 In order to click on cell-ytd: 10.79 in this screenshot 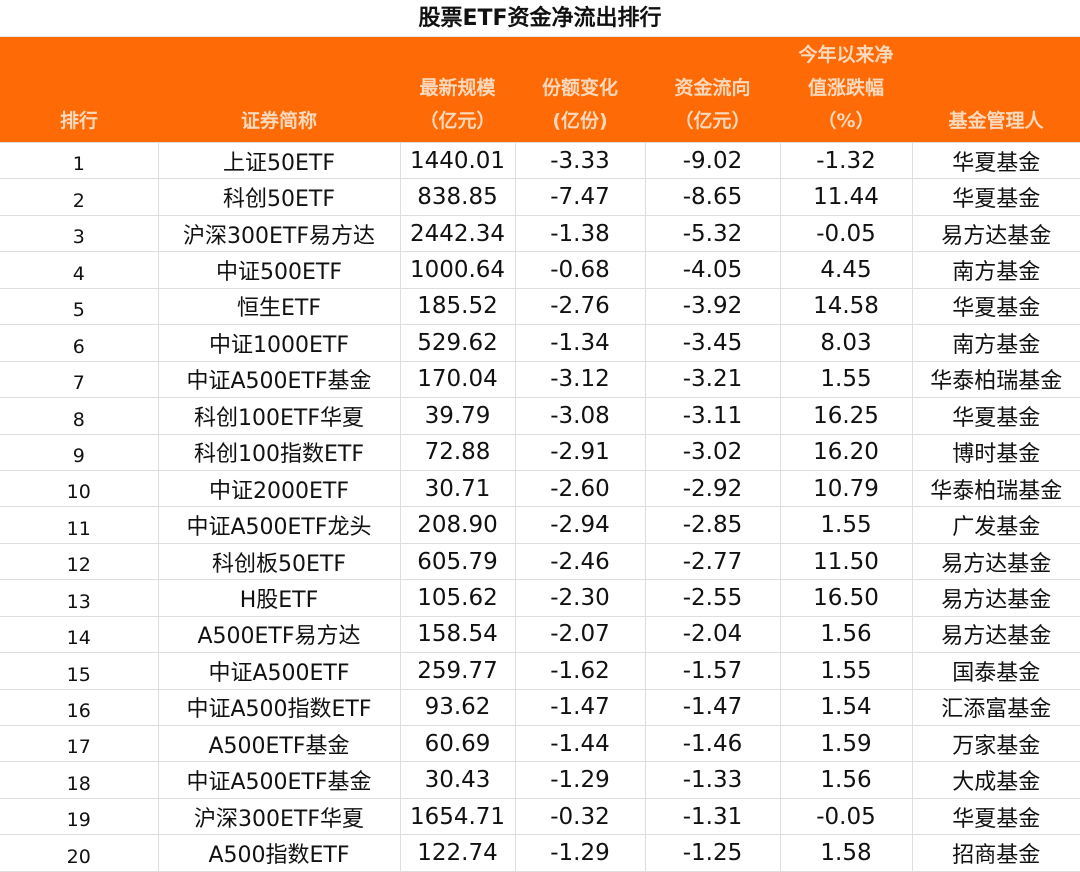, I will do `click(846, 488)`.